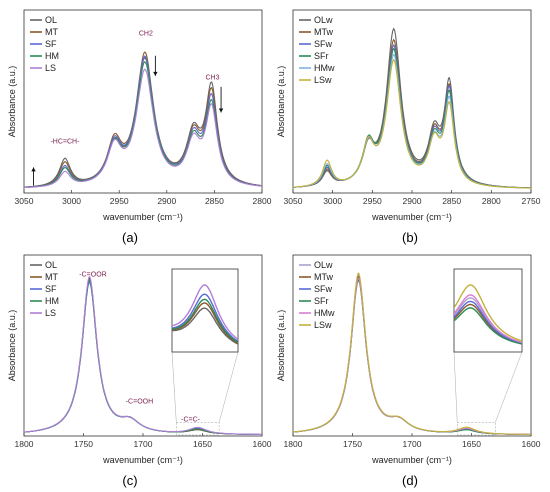 This screenshot has height=492, width=550. I want to click on x-tick-label: 1600, so click(262, 444).